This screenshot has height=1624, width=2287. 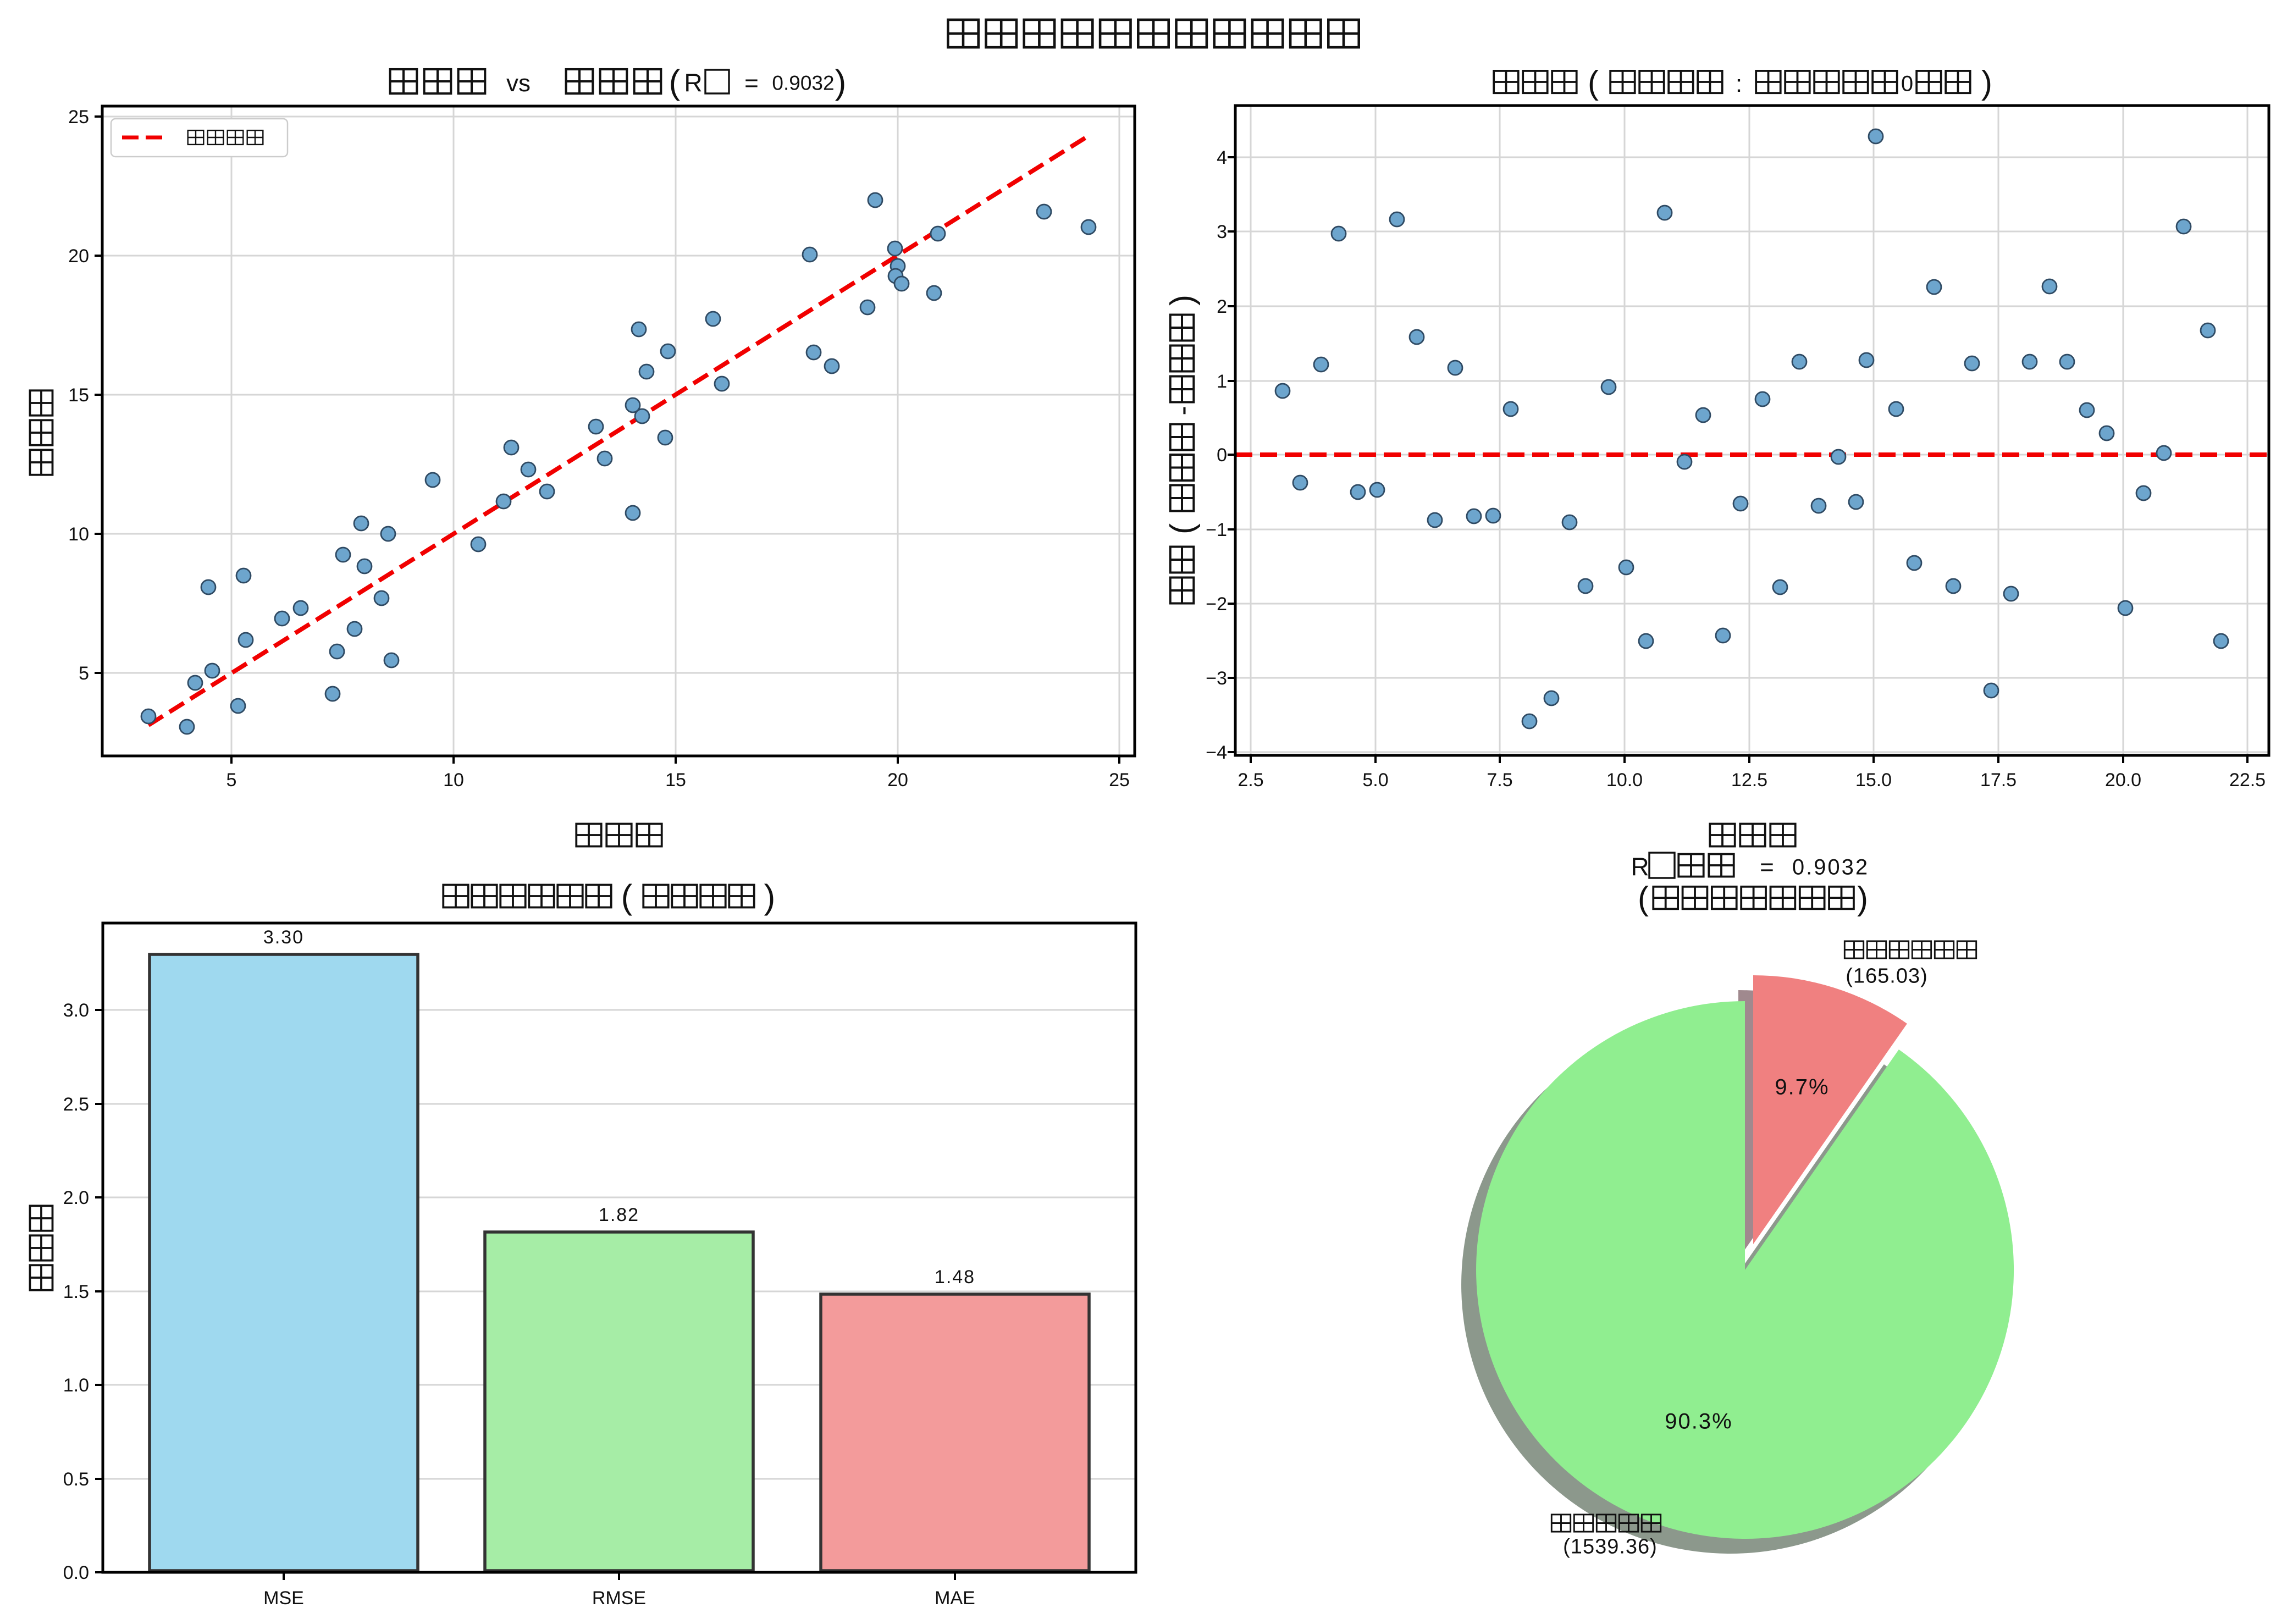 What do you see at coordinates (1375, 780) in the screenshot?
I see `svg-text: 5.0` at bounding box center [1375, 780].